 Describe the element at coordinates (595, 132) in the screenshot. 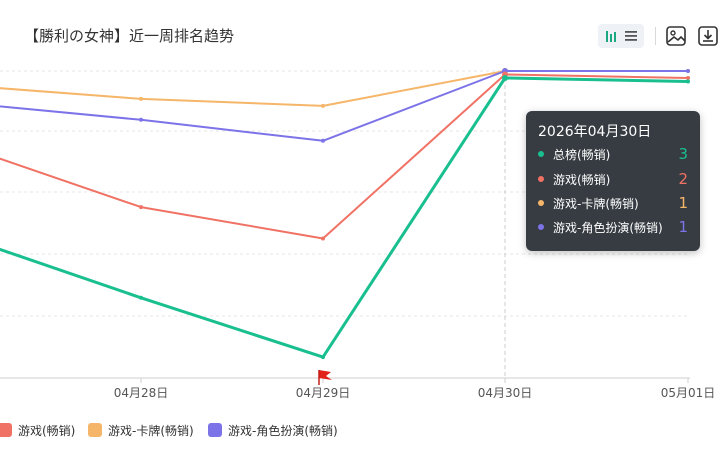

I see `tooltip-date: 2026年04月30日` at that location.